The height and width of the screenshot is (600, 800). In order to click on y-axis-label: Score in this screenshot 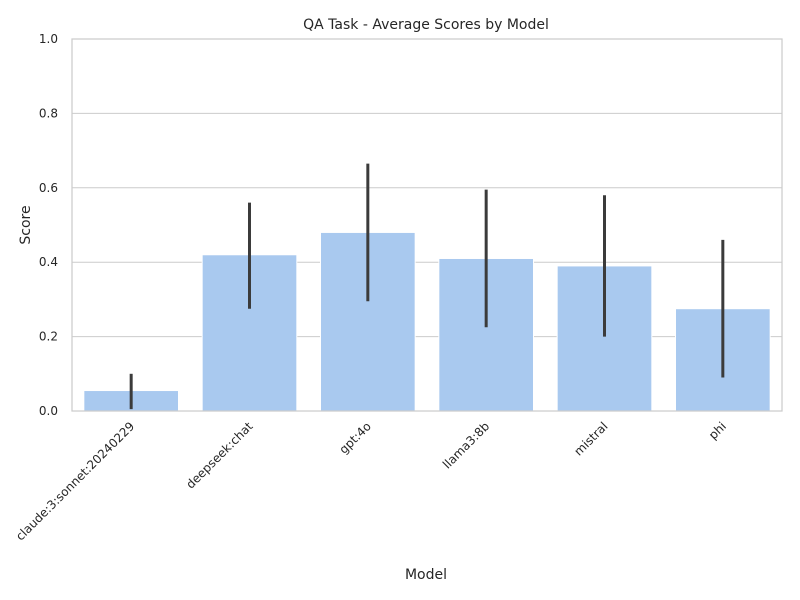, I will do `click(26, 224)`.